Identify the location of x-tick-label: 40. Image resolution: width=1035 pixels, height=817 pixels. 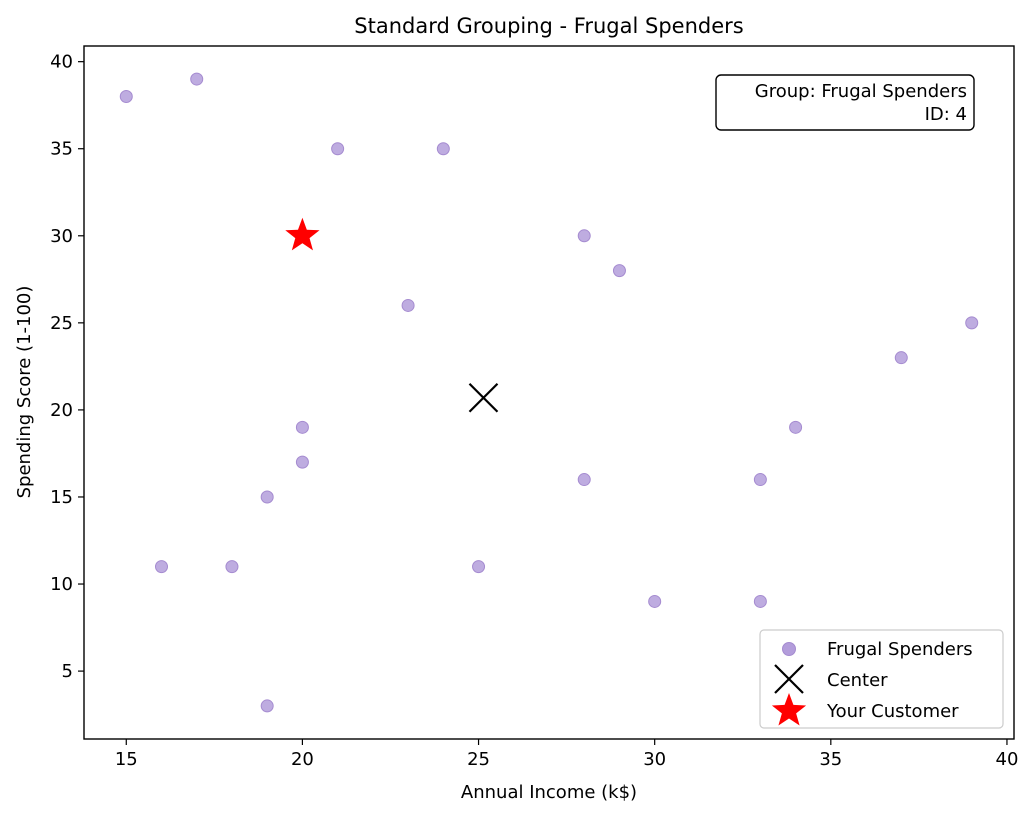
(1007, 759).